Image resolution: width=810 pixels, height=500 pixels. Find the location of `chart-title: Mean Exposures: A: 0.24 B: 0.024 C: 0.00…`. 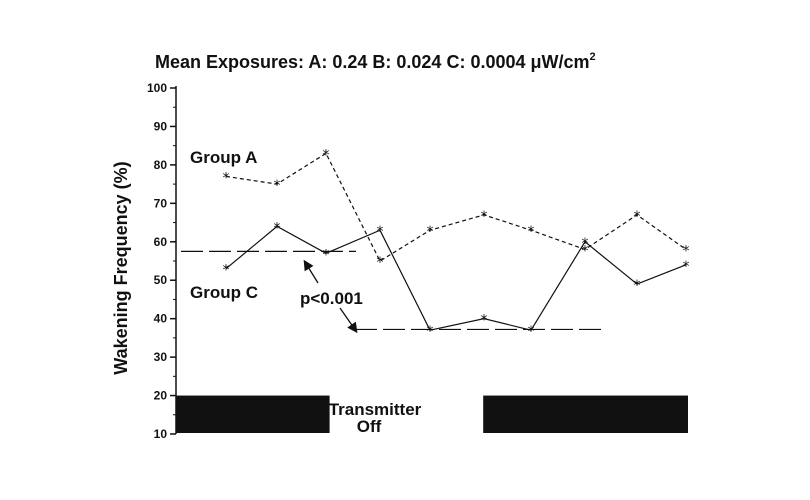

chart-title: Mean Exposures: A: 0.24 B: 0.024 C: 0.00… is located at coordinates (375, 61).